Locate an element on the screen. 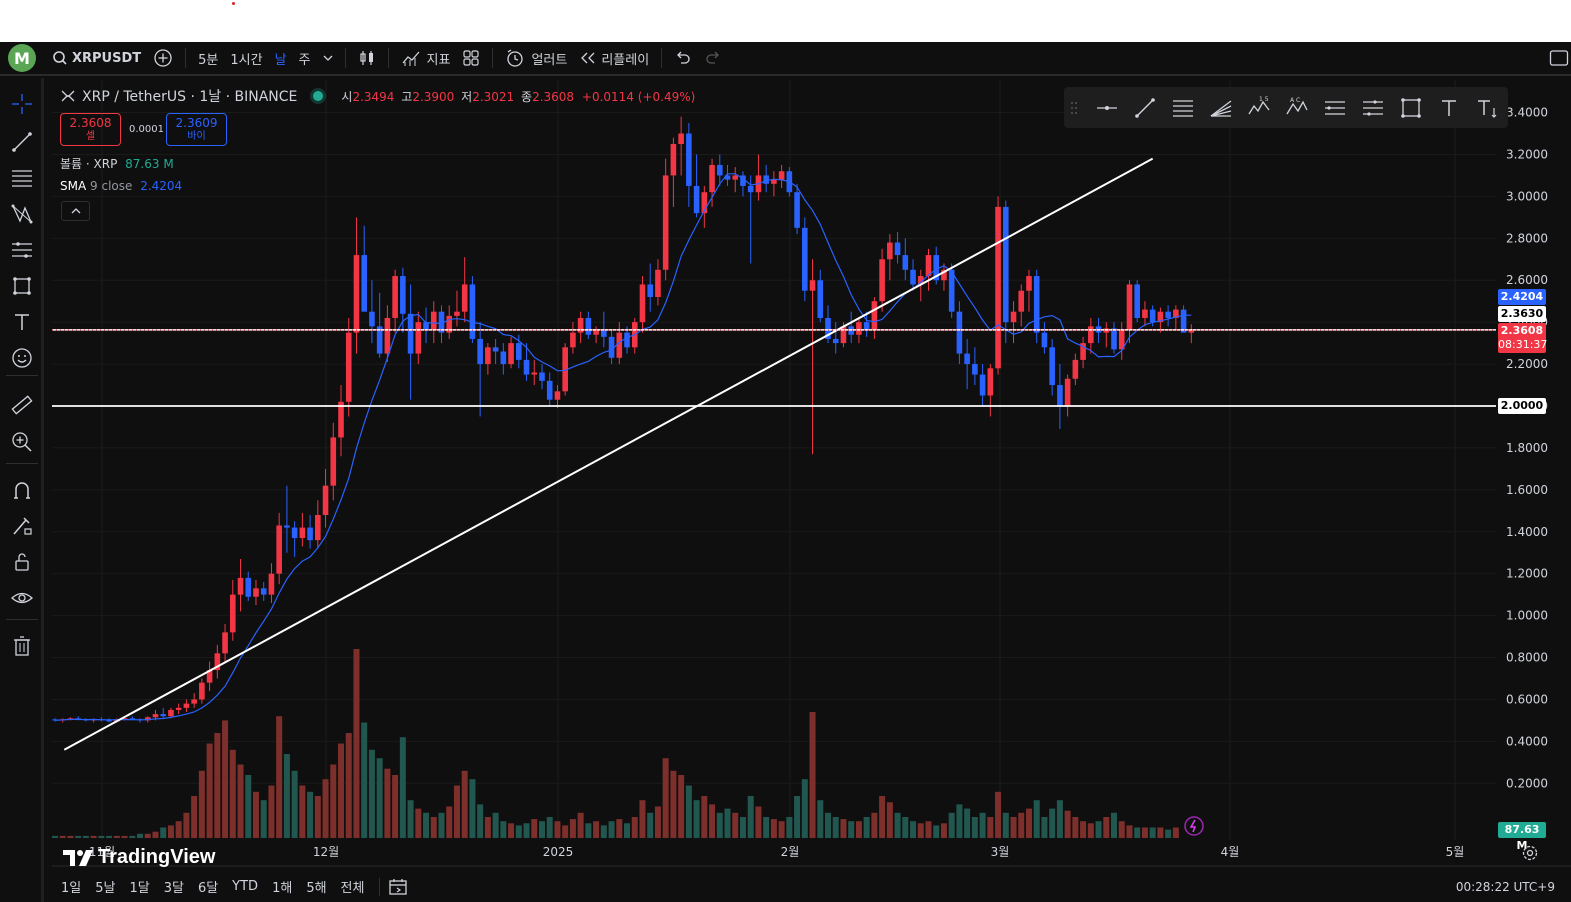 This screenshot has height=902, width=1571. buy-price: 2.3609 is located at coordinates (196, 123).